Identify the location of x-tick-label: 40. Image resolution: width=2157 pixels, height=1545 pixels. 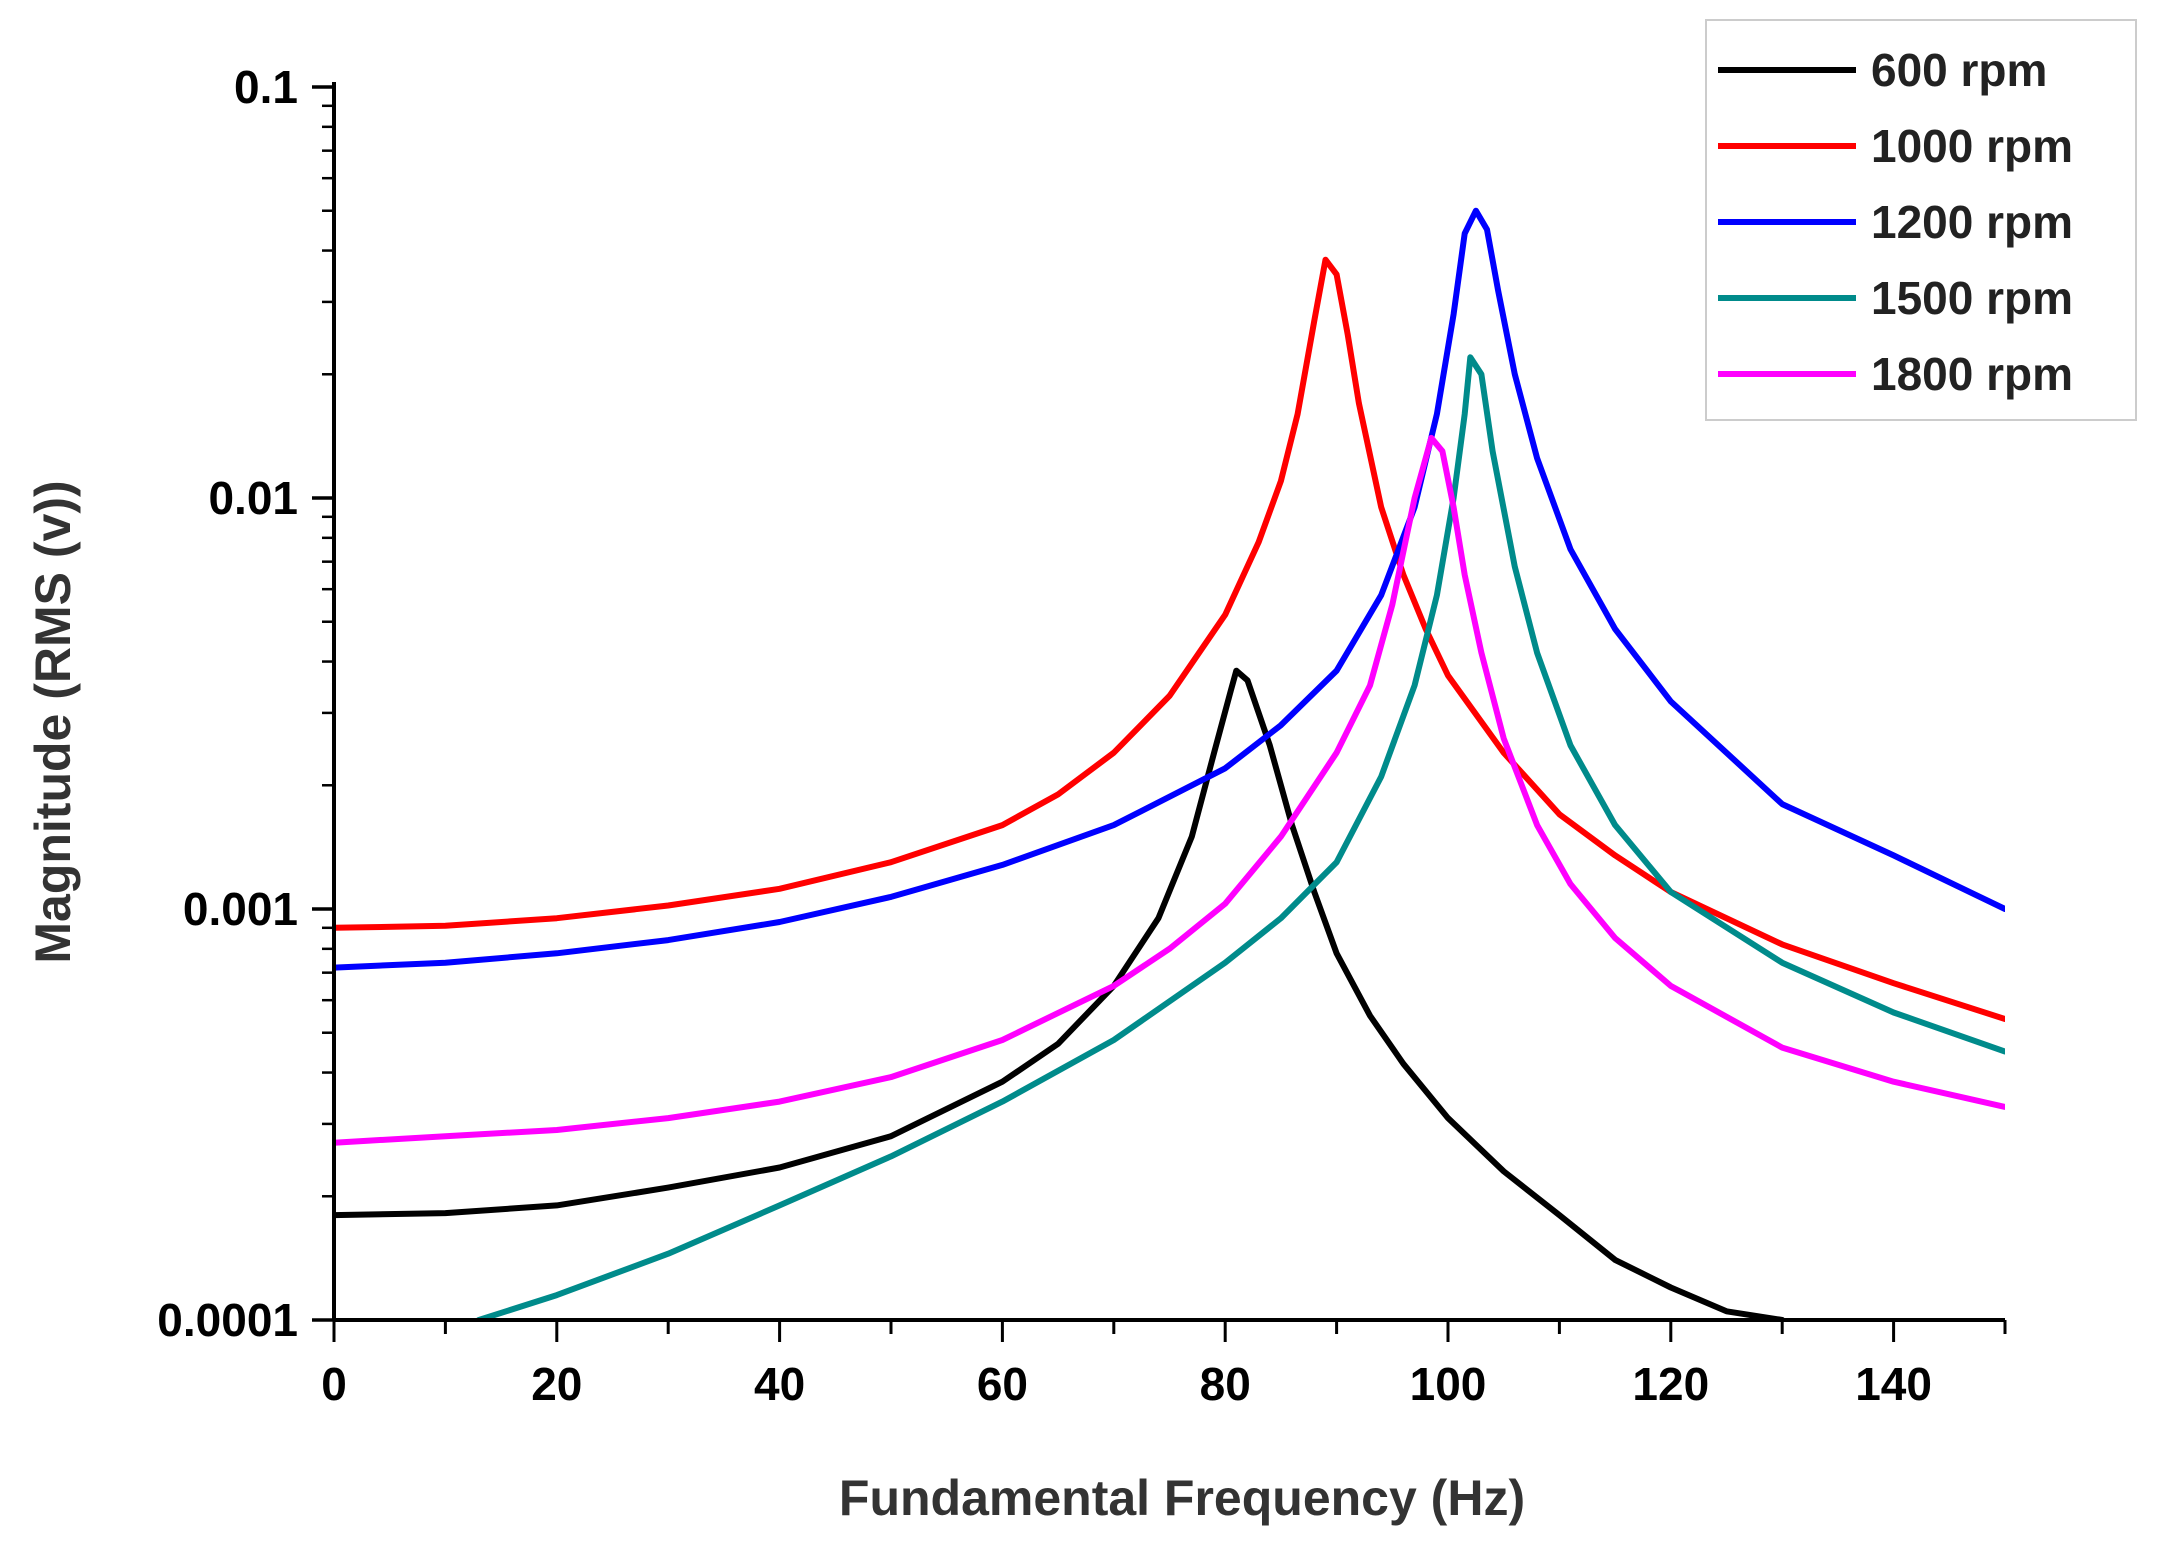
(779, 1384).